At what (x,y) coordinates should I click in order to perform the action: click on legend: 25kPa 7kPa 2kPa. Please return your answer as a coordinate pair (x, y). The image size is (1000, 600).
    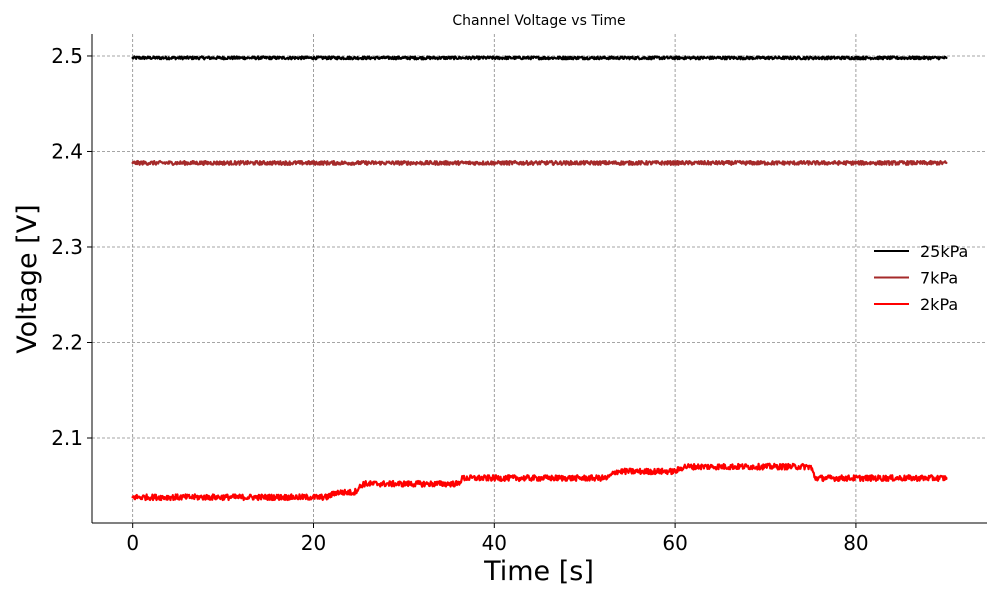
    Looking at the image, I should click on (921, 278).